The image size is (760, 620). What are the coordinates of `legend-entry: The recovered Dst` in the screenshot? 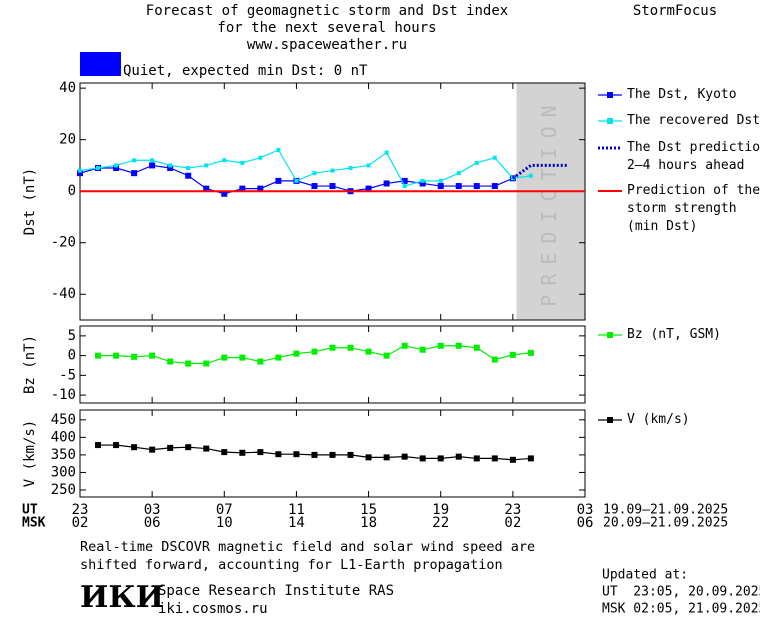 It's located at (693, 120).